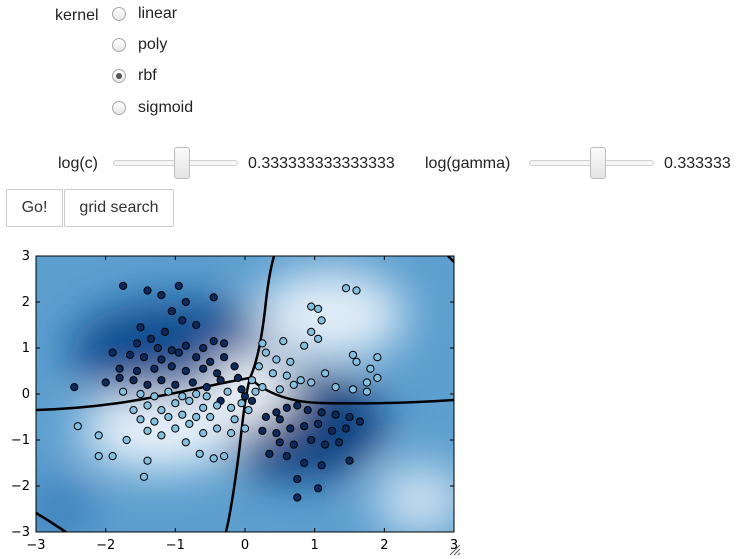 Image resolution: width=748 pixels, height=559 pixels. I want to click on kernel-option-rbf: rbf, so click(134, 76).